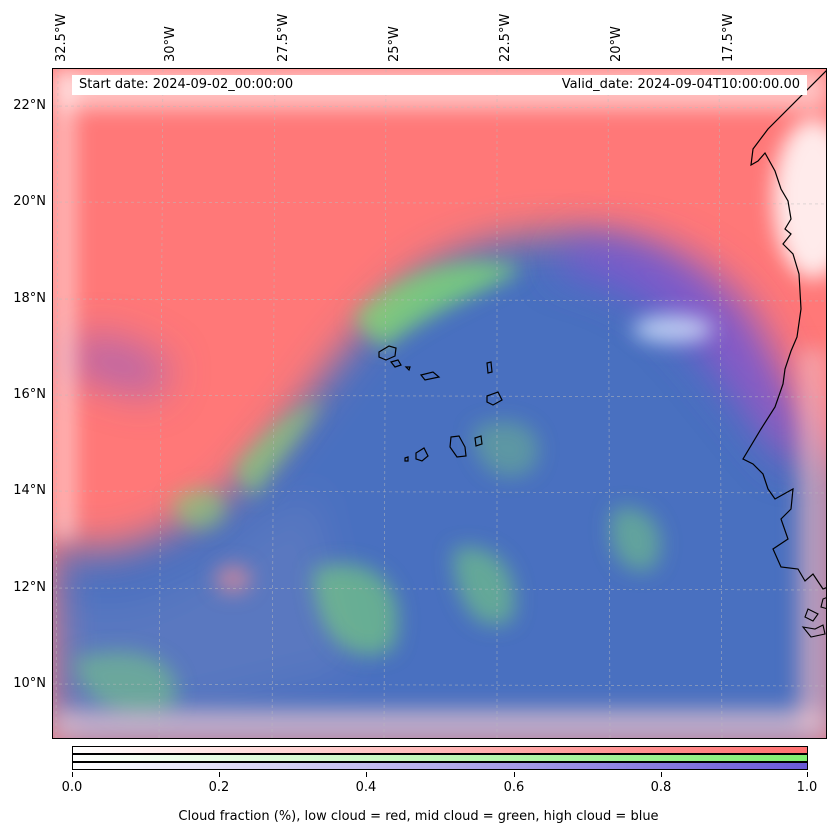 Image resolution: width=837 pixels, height=836 pixels. What do you see at coordinates (406, 459) in the screenshot?
I see `island-brava` at bounding box center [406, 459].